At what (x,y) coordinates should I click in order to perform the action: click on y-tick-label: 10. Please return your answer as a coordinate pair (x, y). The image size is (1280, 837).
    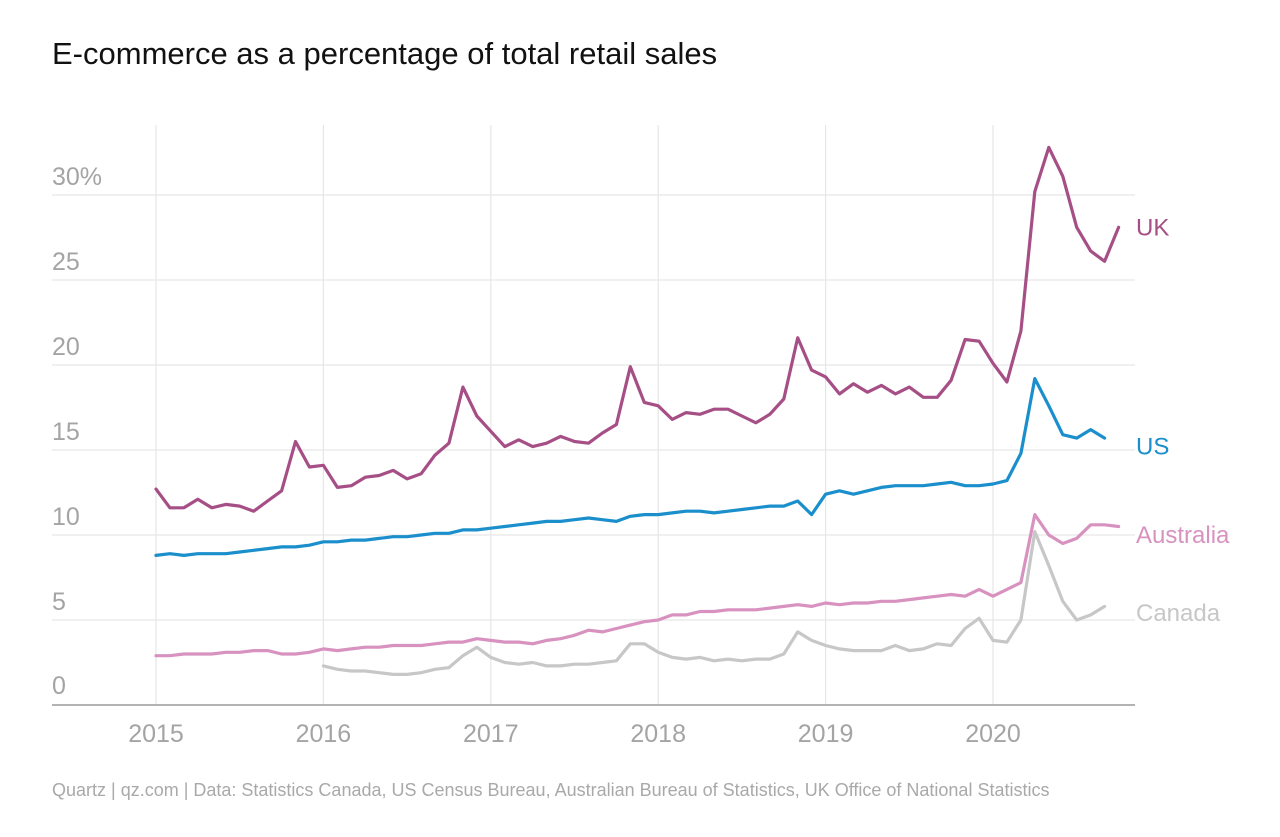
    Looking at the image, I should click on (66, 517).